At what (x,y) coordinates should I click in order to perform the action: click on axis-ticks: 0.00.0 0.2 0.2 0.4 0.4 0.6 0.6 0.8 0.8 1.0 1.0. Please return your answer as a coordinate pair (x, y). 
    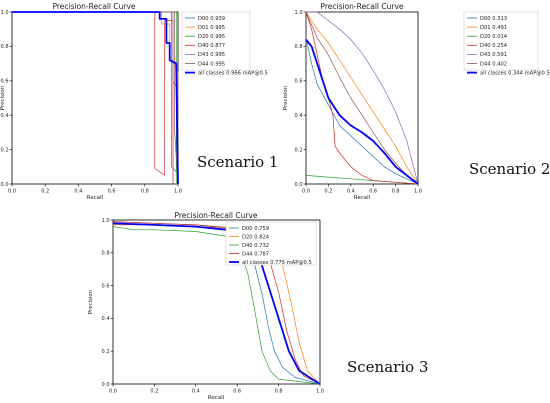
    Looking at the image, I should click on (358, 102).